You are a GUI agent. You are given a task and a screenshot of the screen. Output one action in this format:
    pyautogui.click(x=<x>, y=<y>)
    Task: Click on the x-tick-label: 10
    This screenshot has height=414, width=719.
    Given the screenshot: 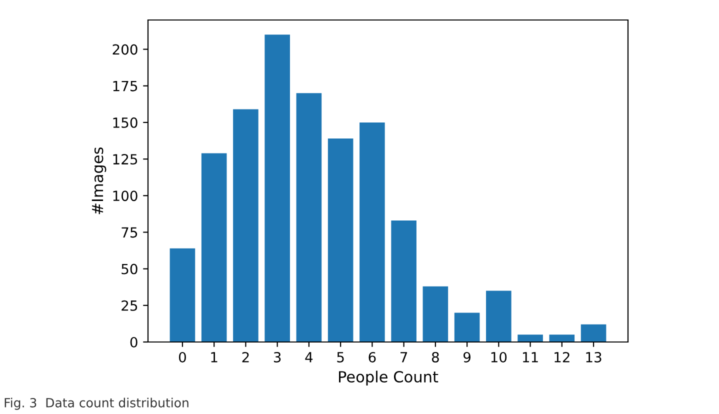 What is the action you would take?
    pyautogui.click(x=499, y=357)
    